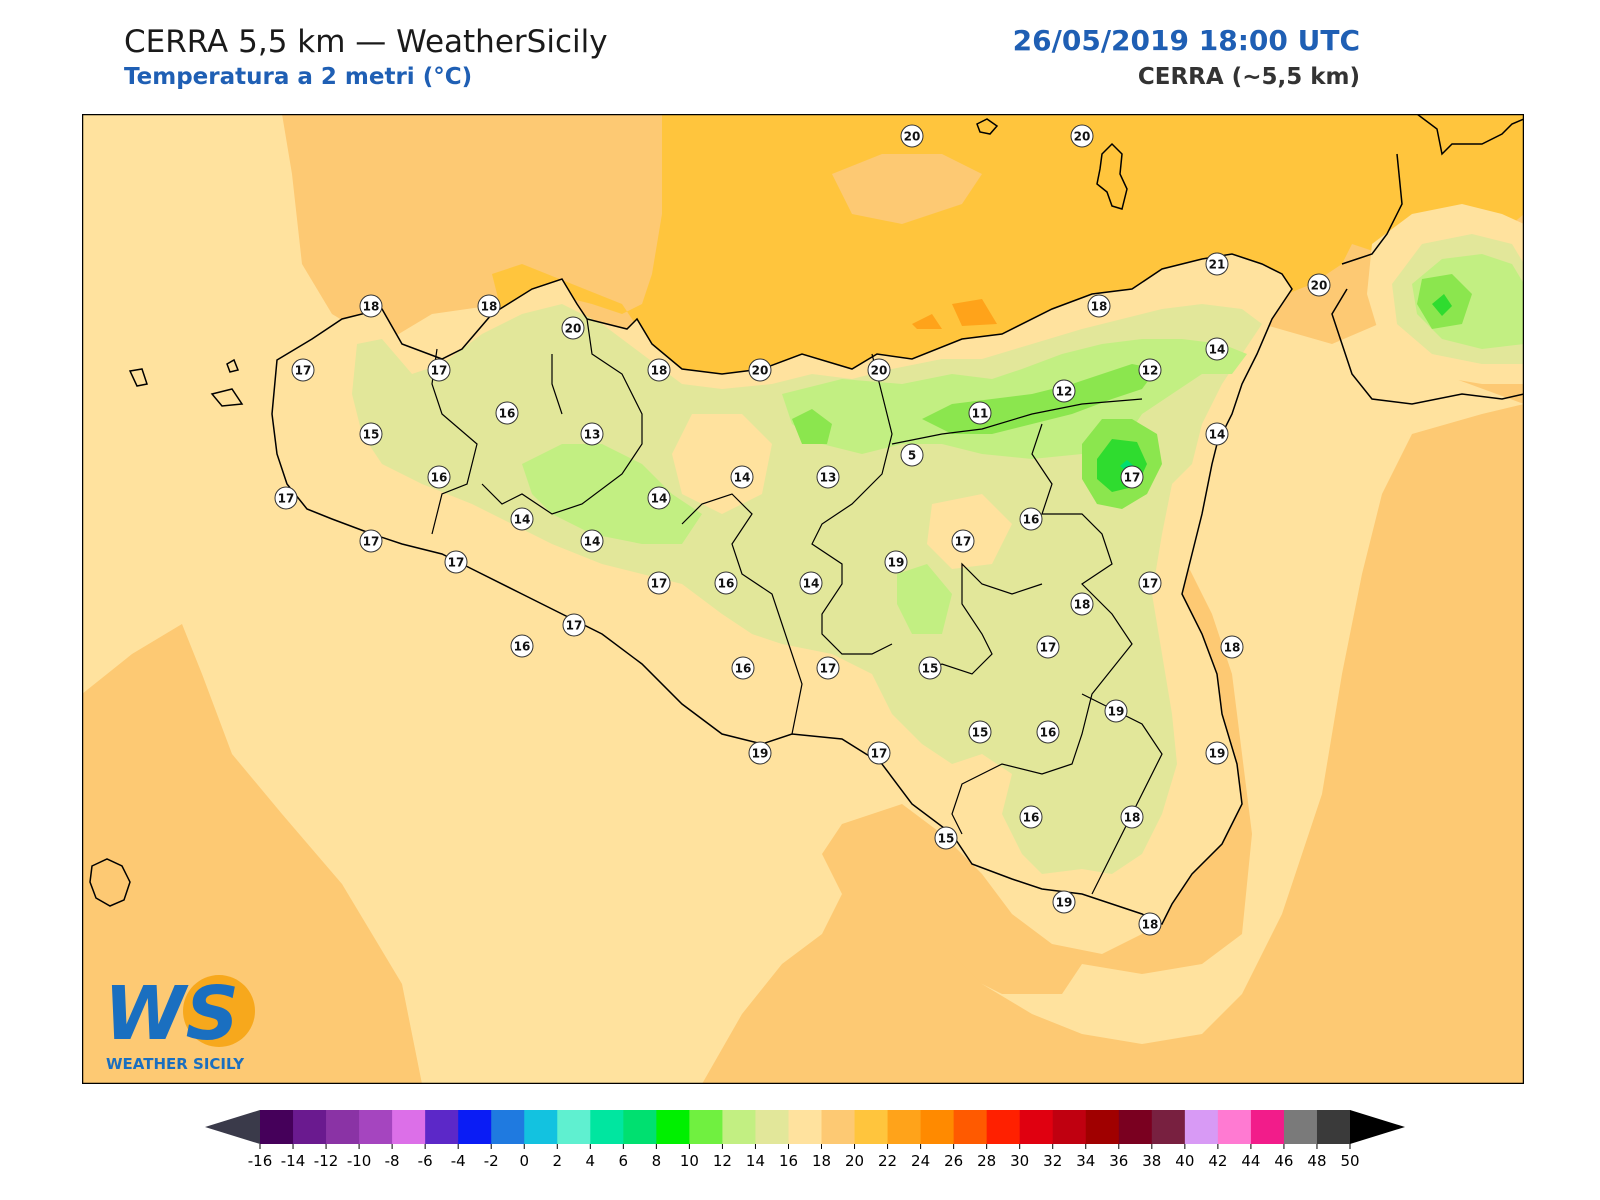  Describe the element at coordinates (298, 77) in the screenshot. I see `map-subtitle: Temperatura a 2 metri (°C)` at that location.